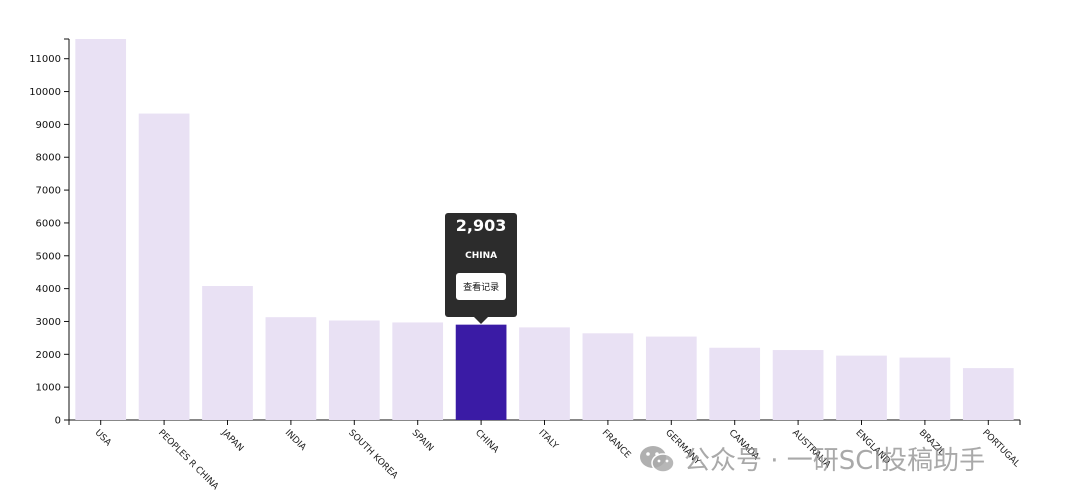  I want to click on watermark: 公众号 · 一研SCI投稿助手, so click(811, 458).